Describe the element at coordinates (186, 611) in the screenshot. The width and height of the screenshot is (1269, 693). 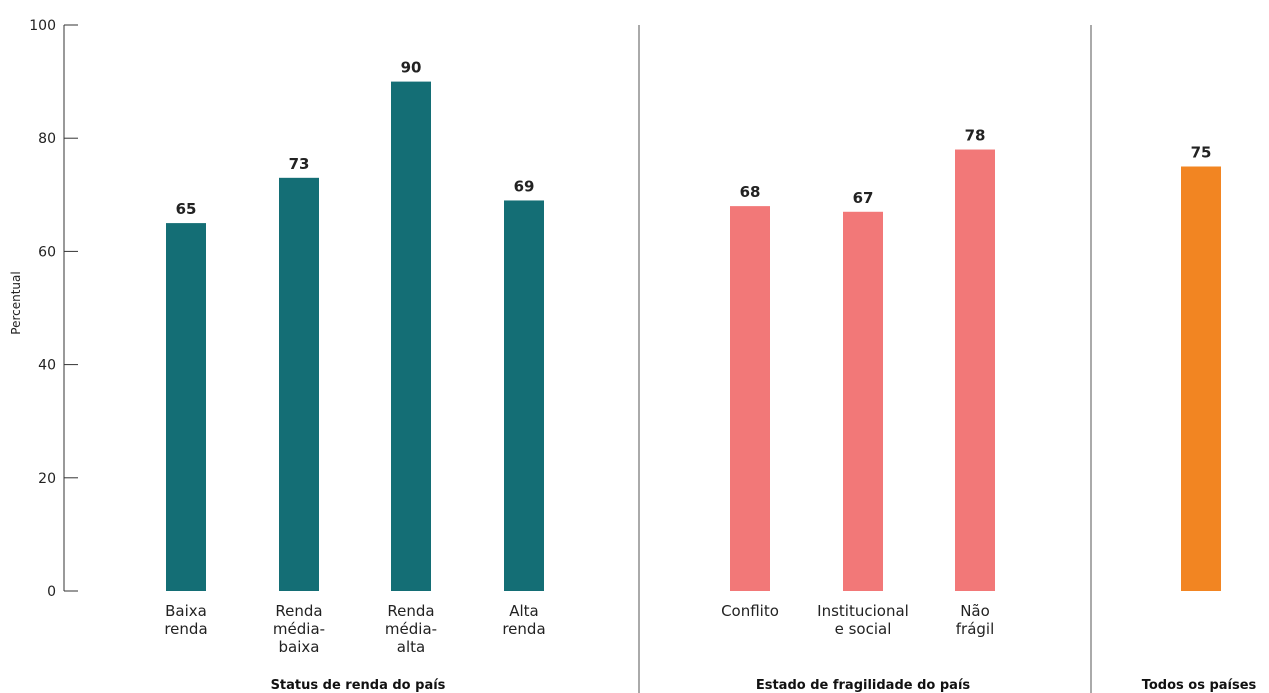
I see `category-label: Baixa` at that location.